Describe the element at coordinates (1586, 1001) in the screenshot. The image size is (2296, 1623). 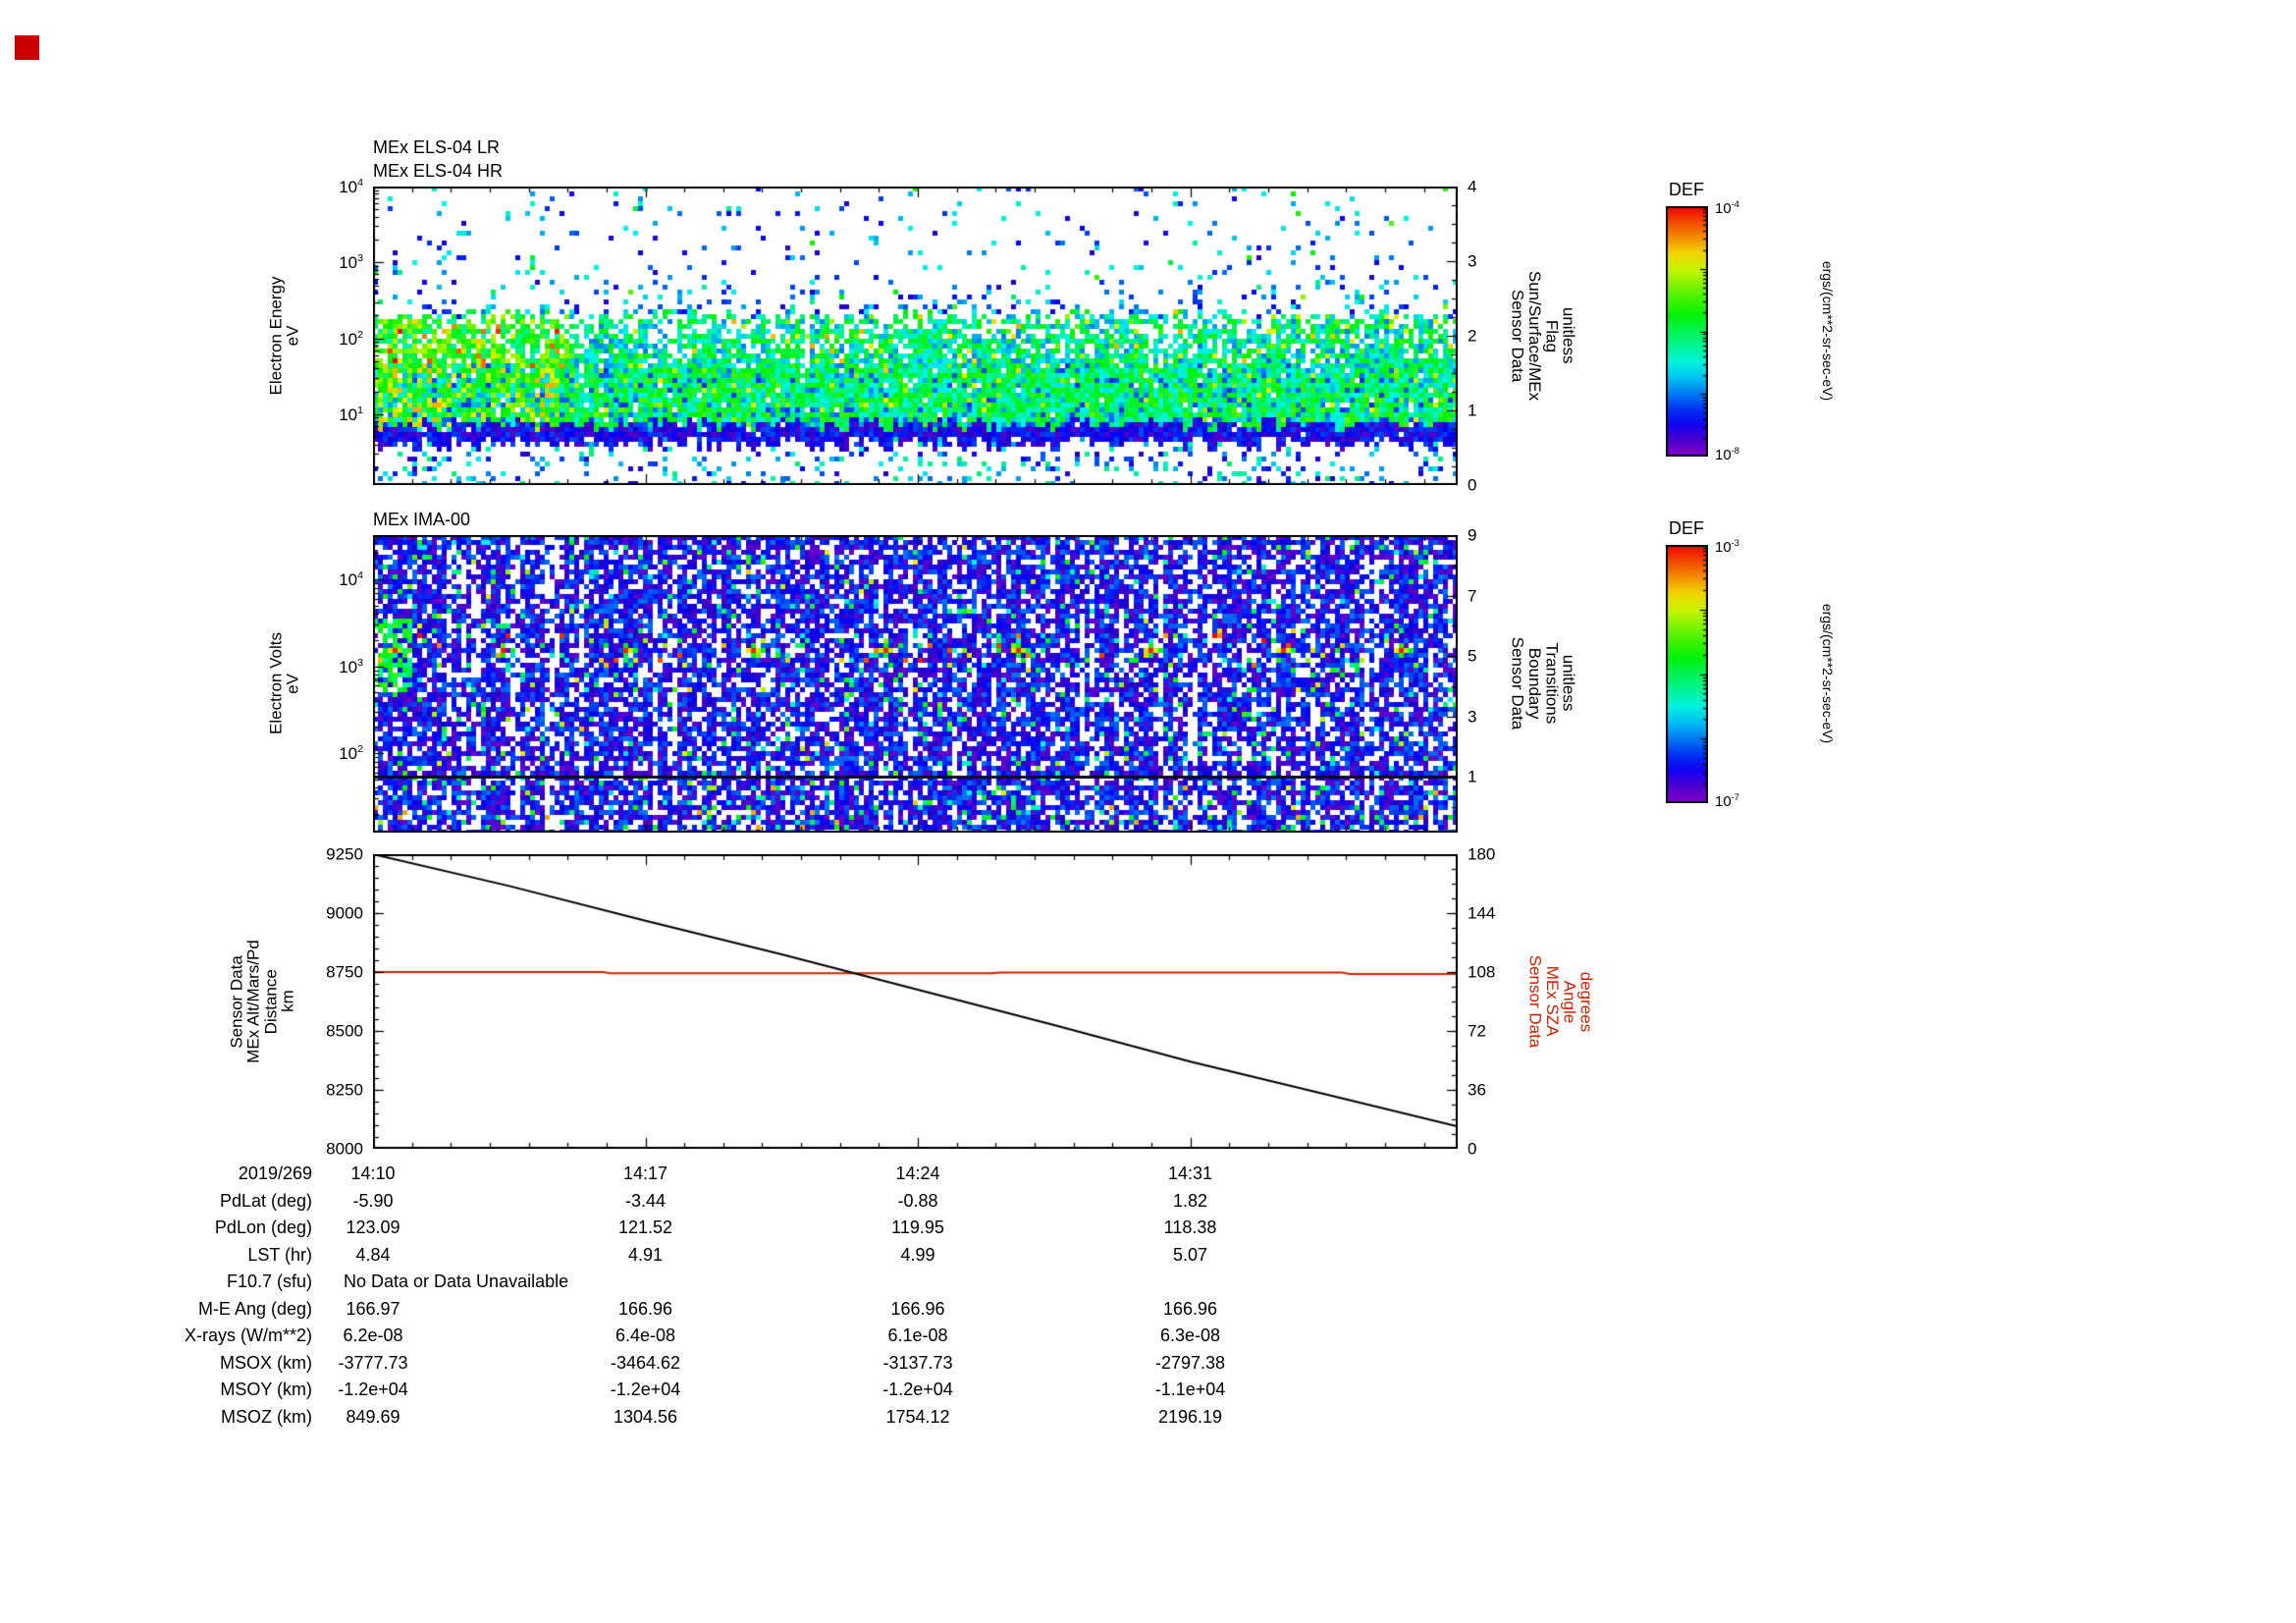
I see `axis-label-line: degrees` at that location.